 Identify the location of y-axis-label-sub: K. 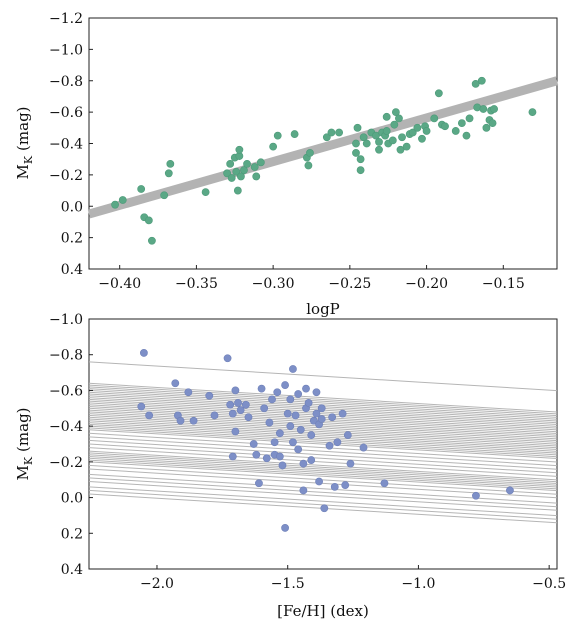
(28, 460).